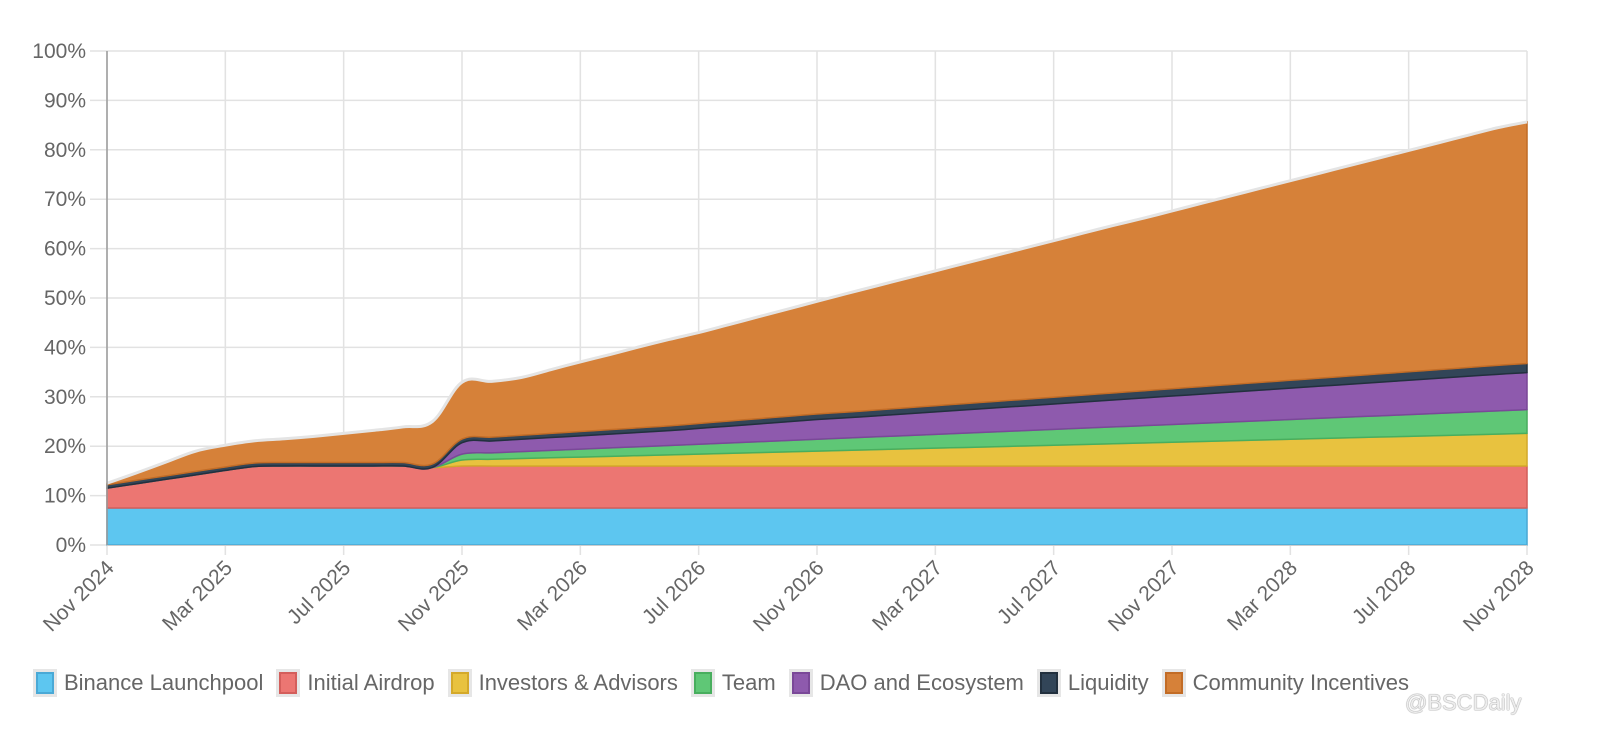  I want to click on legend-label: DAO and Ecosystem, so click(921, 682).